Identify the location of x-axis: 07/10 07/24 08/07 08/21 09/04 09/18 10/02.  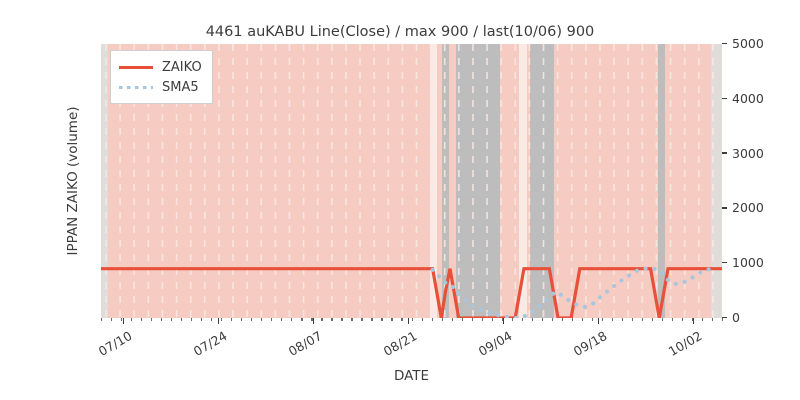
(410, 348).